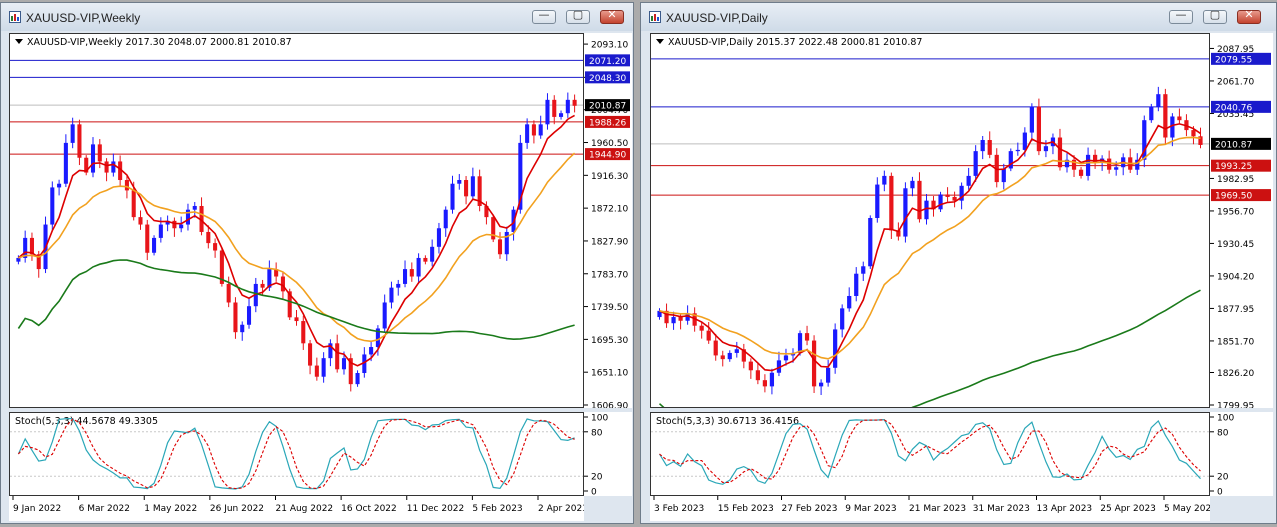 Image resolution: width=1277 pixels, height=527 pixels. What do you see at coordinates (1235, 50) in the screenshot?
I see `price-tick-label: 2087.95` at bounding box center [1235, 50].